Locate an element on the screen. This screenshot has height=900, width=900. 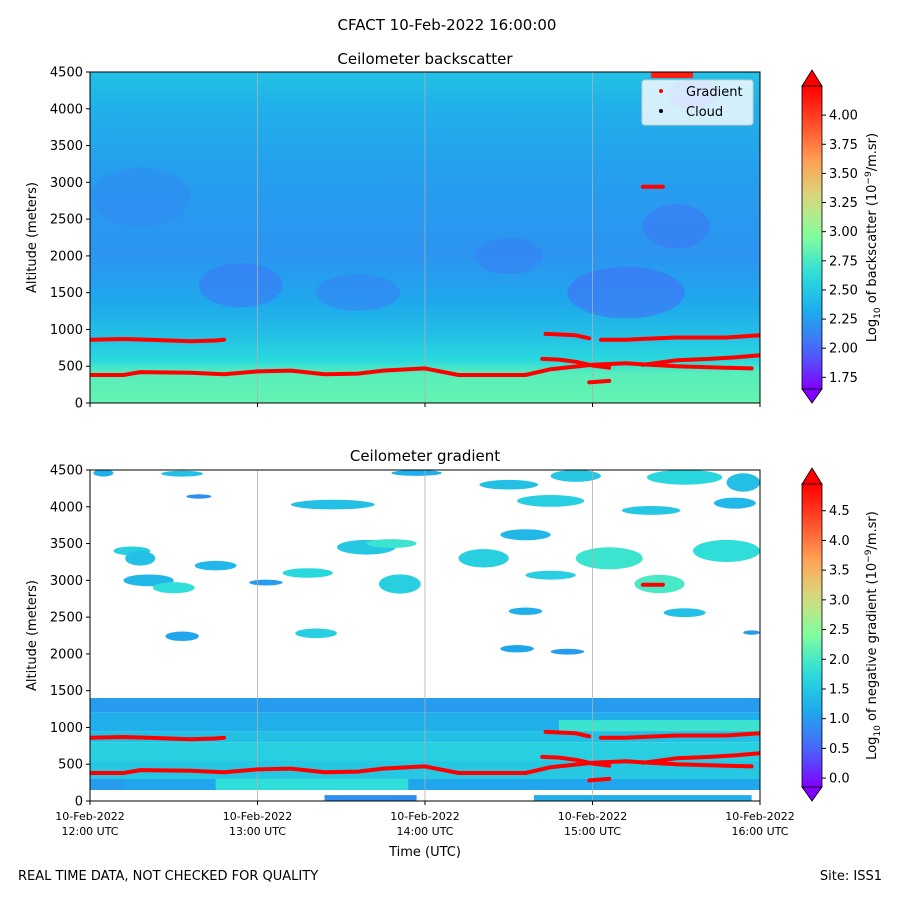
x-axis-label: Time (UTC) is located at coordinates (424, 852).